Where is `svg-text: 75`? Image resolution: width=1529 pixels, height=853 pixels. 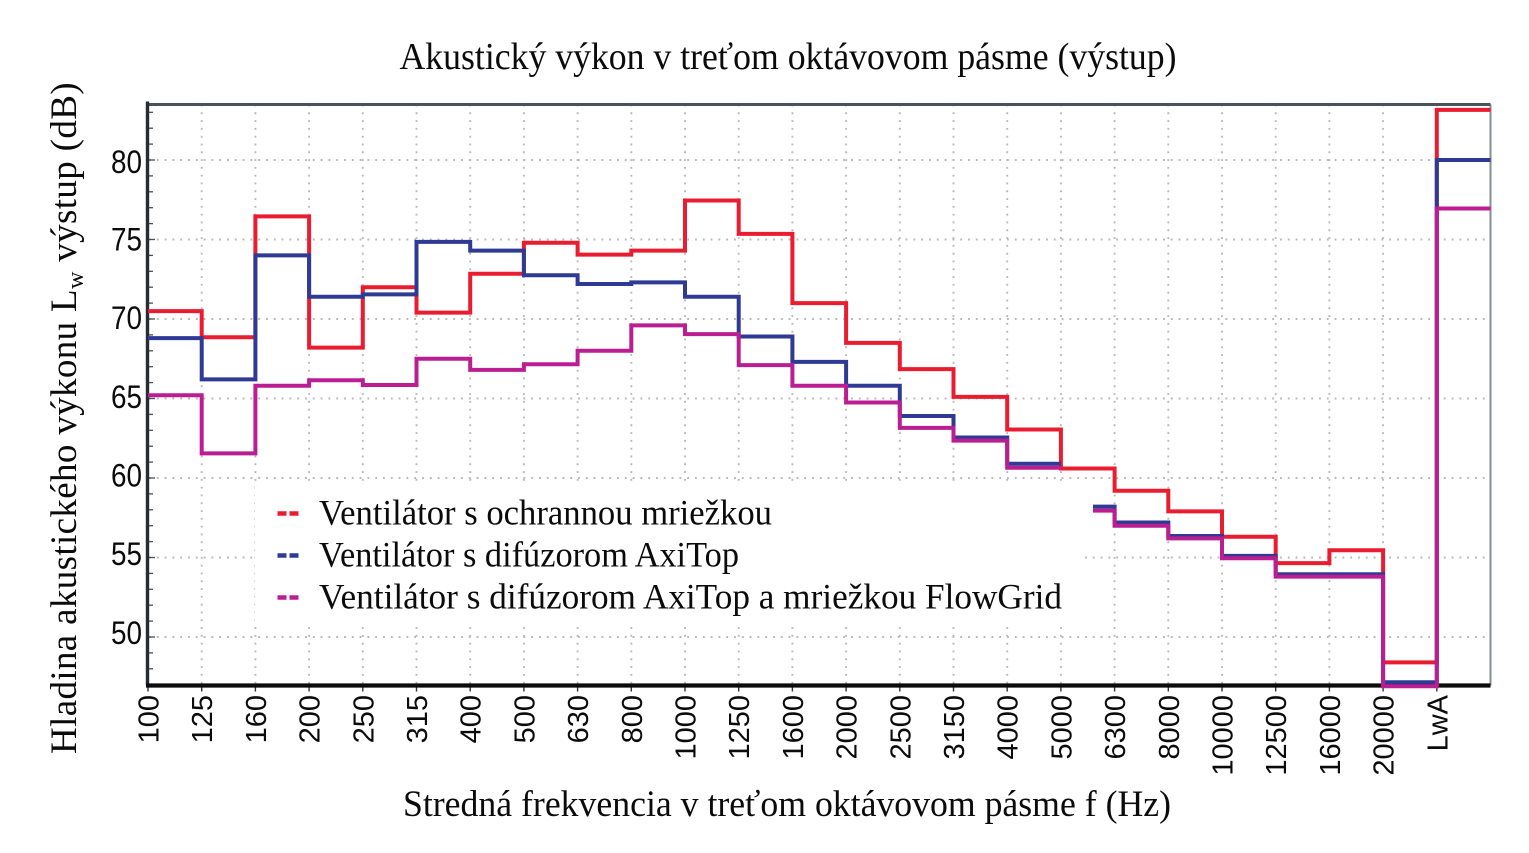
svg-text: 75 is located at coordinates (126, 240).